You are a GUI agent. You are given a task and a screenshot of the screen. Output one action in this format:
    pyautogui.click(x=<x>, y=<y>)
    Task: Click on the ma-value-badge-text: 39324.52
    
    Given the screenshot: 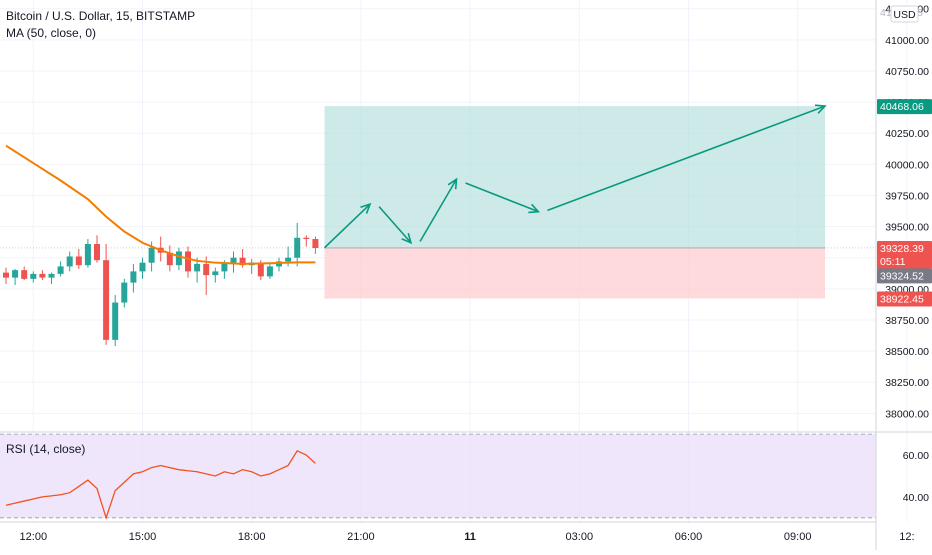 What is the action you would take?
    pyautogui.click(x=902, y=276)
    